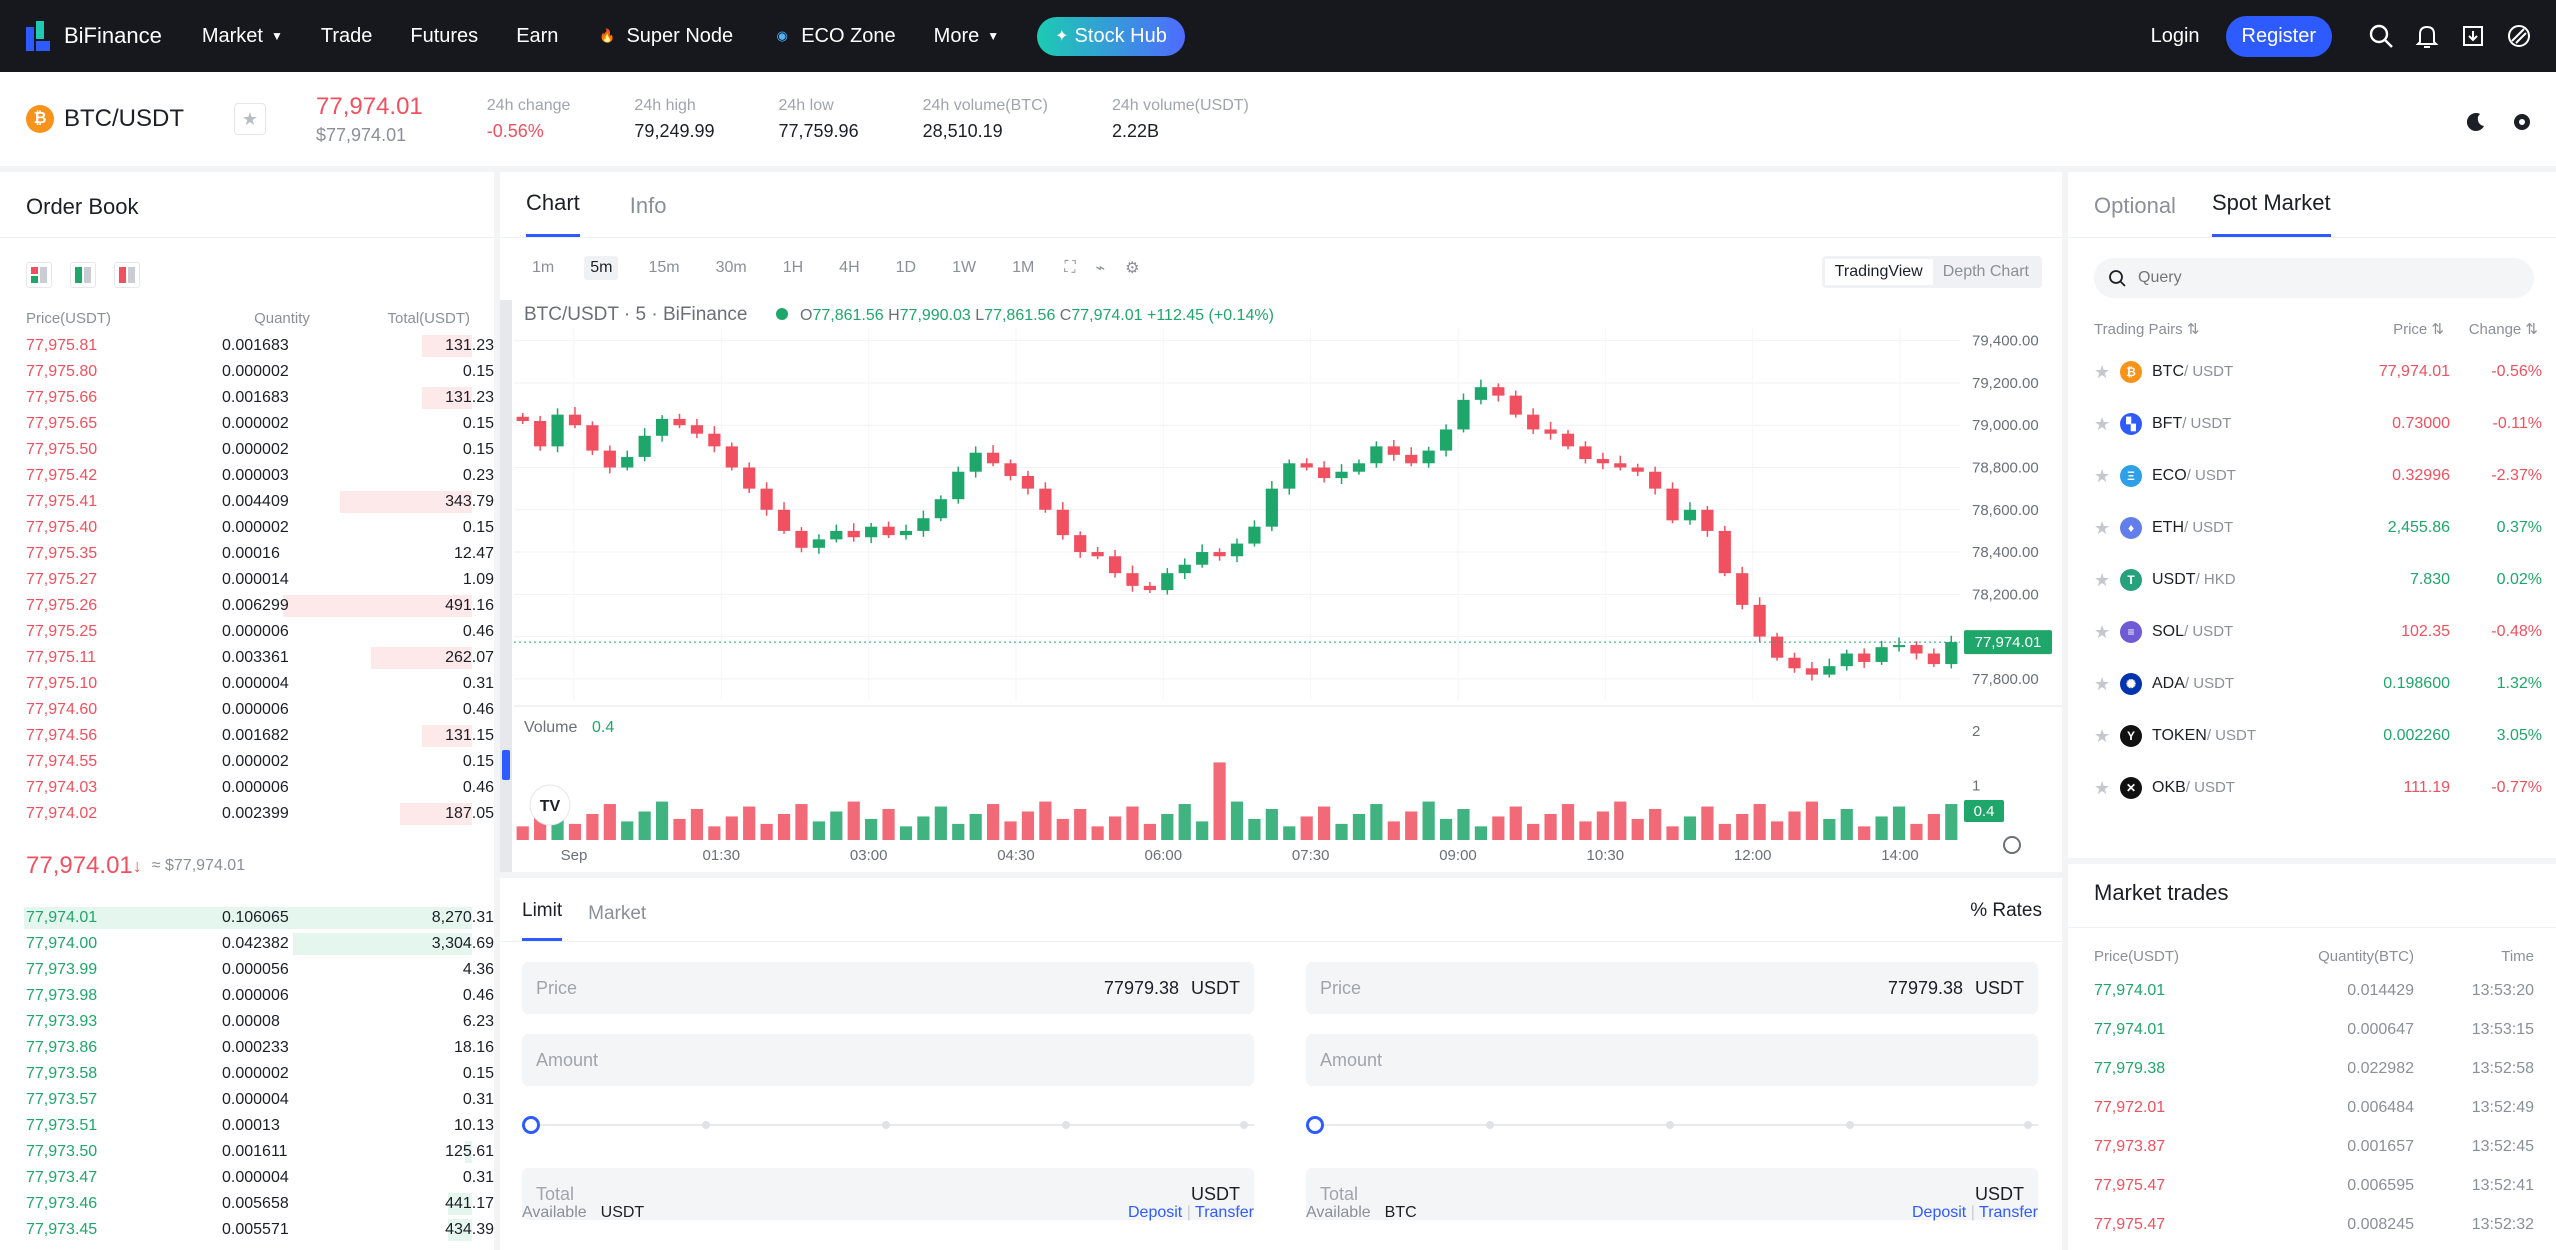 This screenshot has width=2556, height=1250. What do you see at coordinates (250, 372) in the screenshot?
I see `ask-row: 77,975.80 0.000002 0.15` at bounding box center [250, 372].